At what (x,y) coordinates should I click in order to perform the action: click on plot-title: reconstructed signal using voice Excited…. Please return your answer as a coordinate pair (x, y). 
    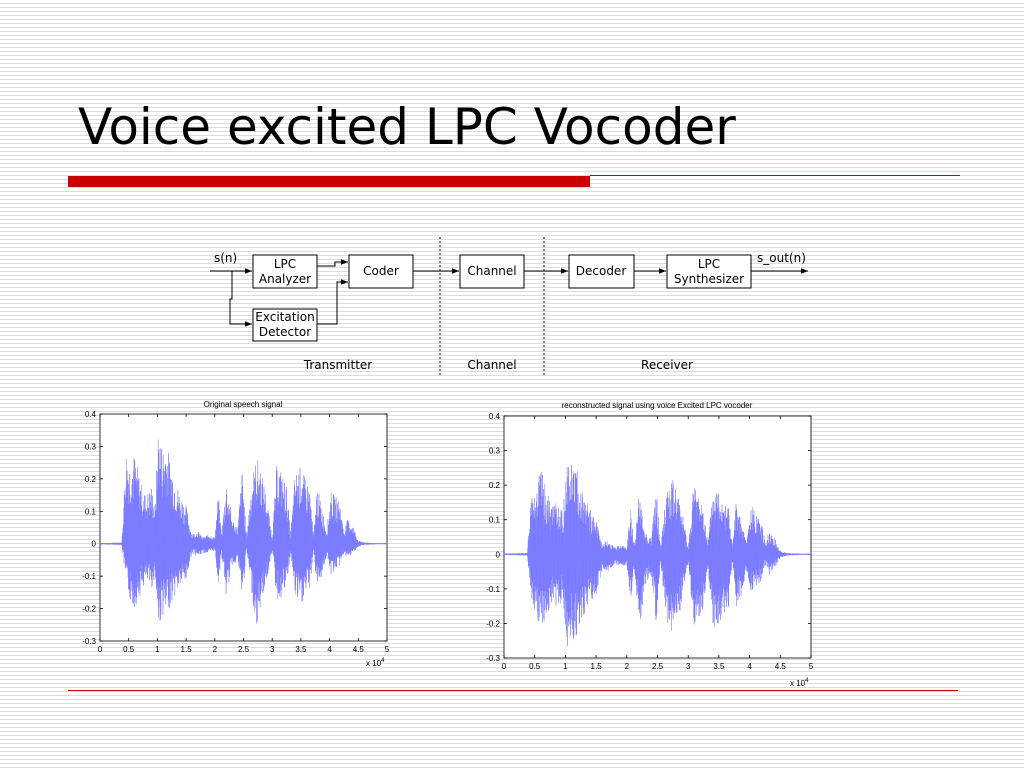
    Looking at the image, I should click on (657, 405).